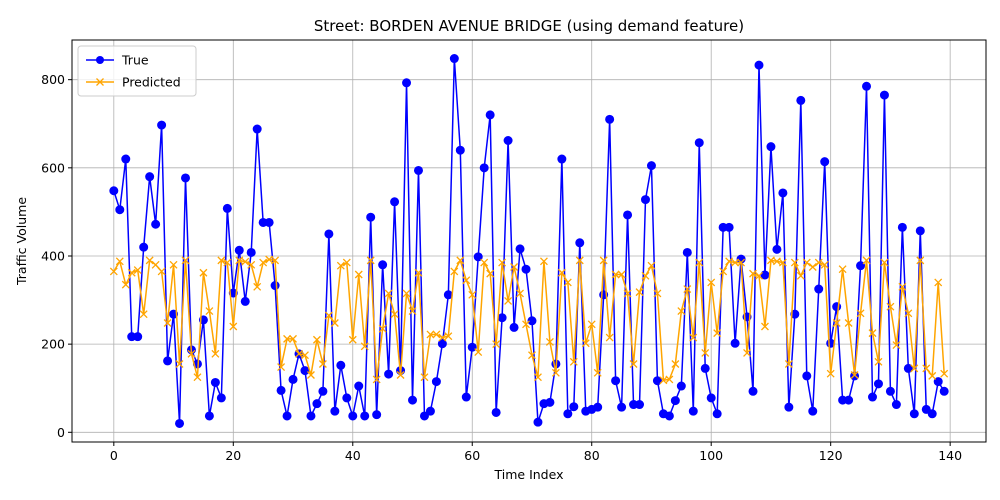  Describe the element at coordinates (353, 455) in the screenshot. I see `x-tick-label: 40` at that location.